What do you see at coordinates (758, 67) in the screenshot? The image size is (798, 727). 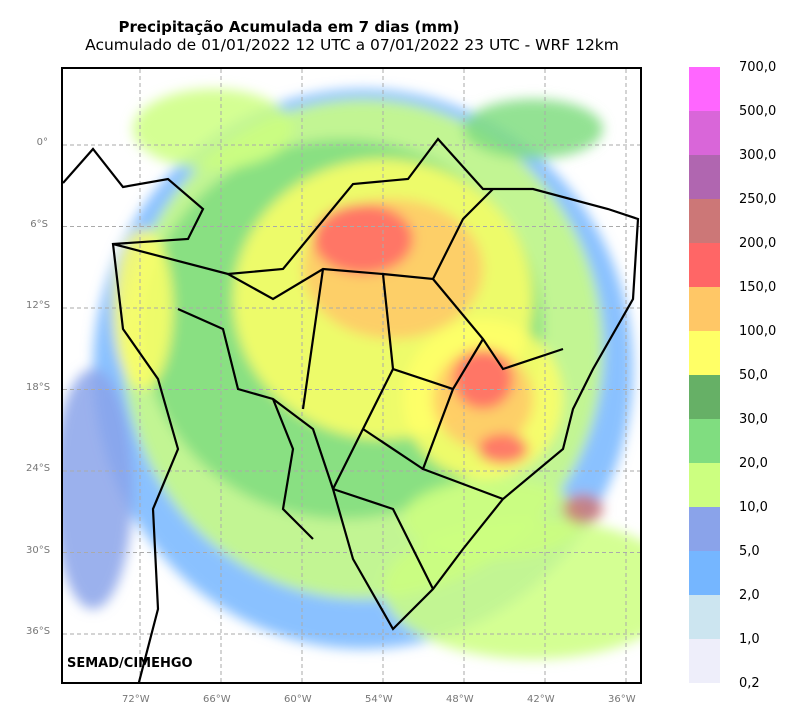 I see `colorbar-label: 700,0` at bounding box center [758, 67].